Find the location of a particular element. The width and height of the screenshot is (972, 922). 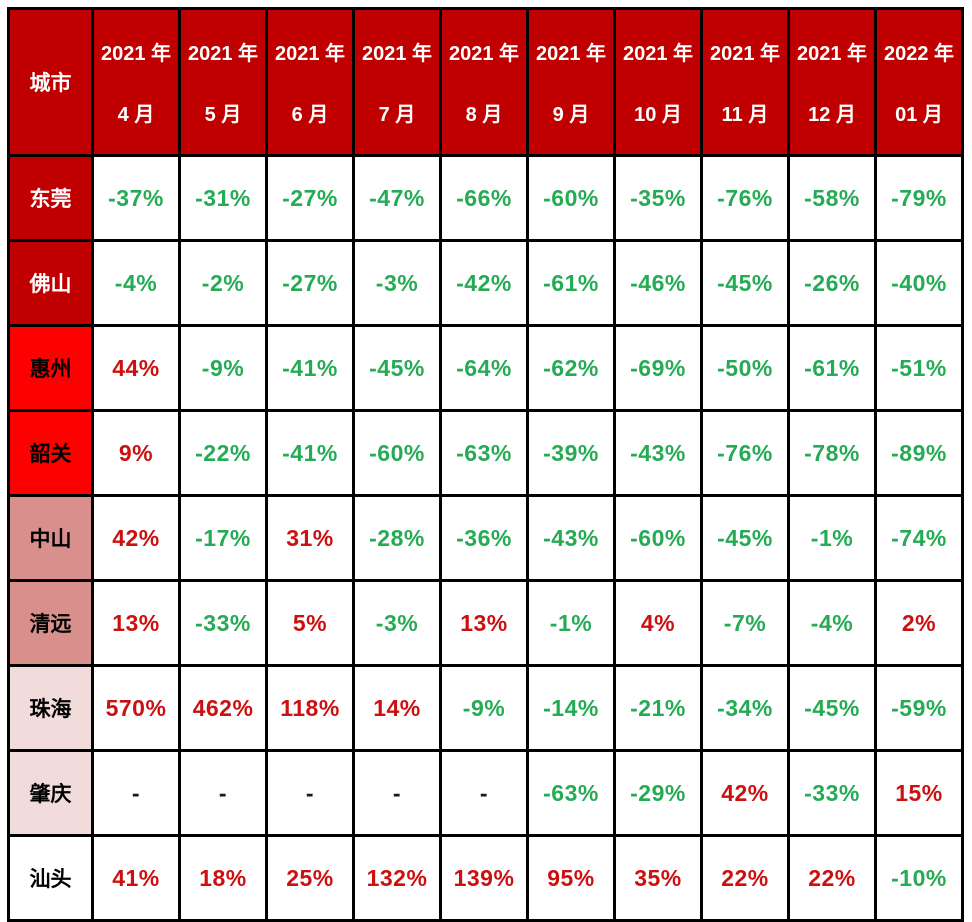

value-cell: -21% is located at coordinates (658, 708).